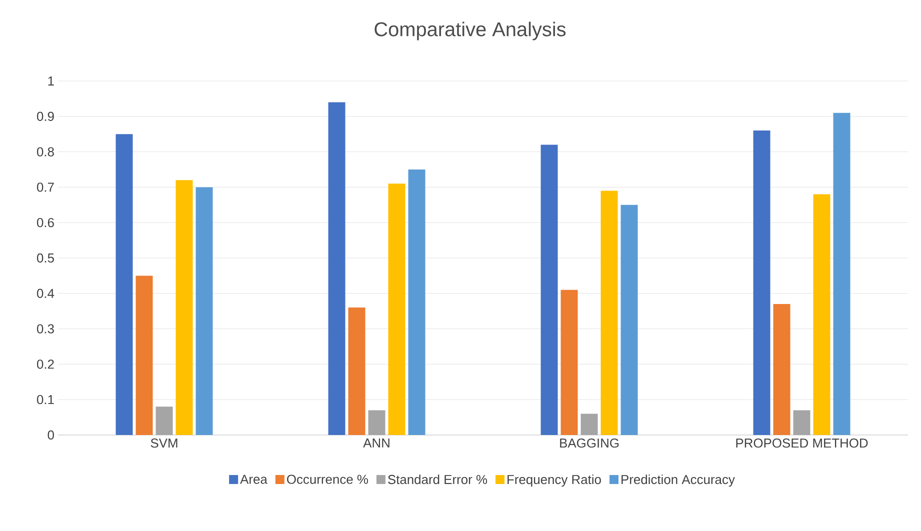 The image size is (921, 531). Describe the element at coordinates (45, 329) in the screenshot. I see `y-tick-label: 0.3` at that location.